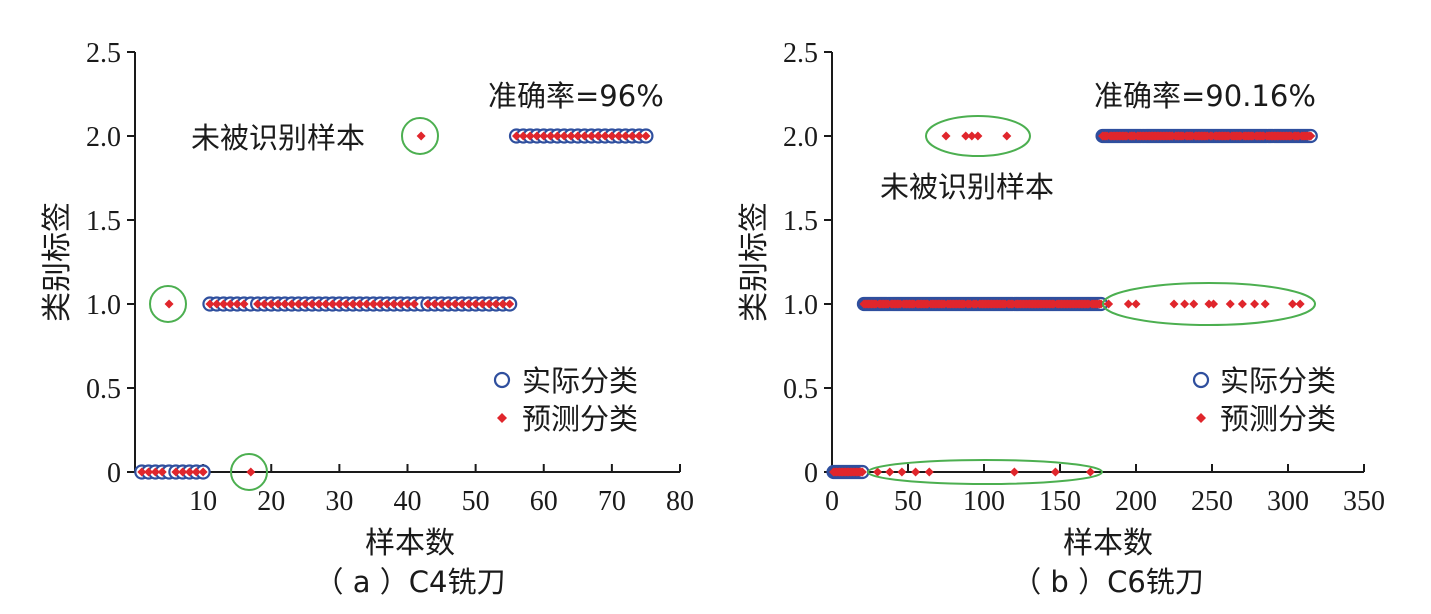 This screenshot has height=614, width=1431. I want to click on panel-b-xtick-label-1: 50, so click(908, 501).